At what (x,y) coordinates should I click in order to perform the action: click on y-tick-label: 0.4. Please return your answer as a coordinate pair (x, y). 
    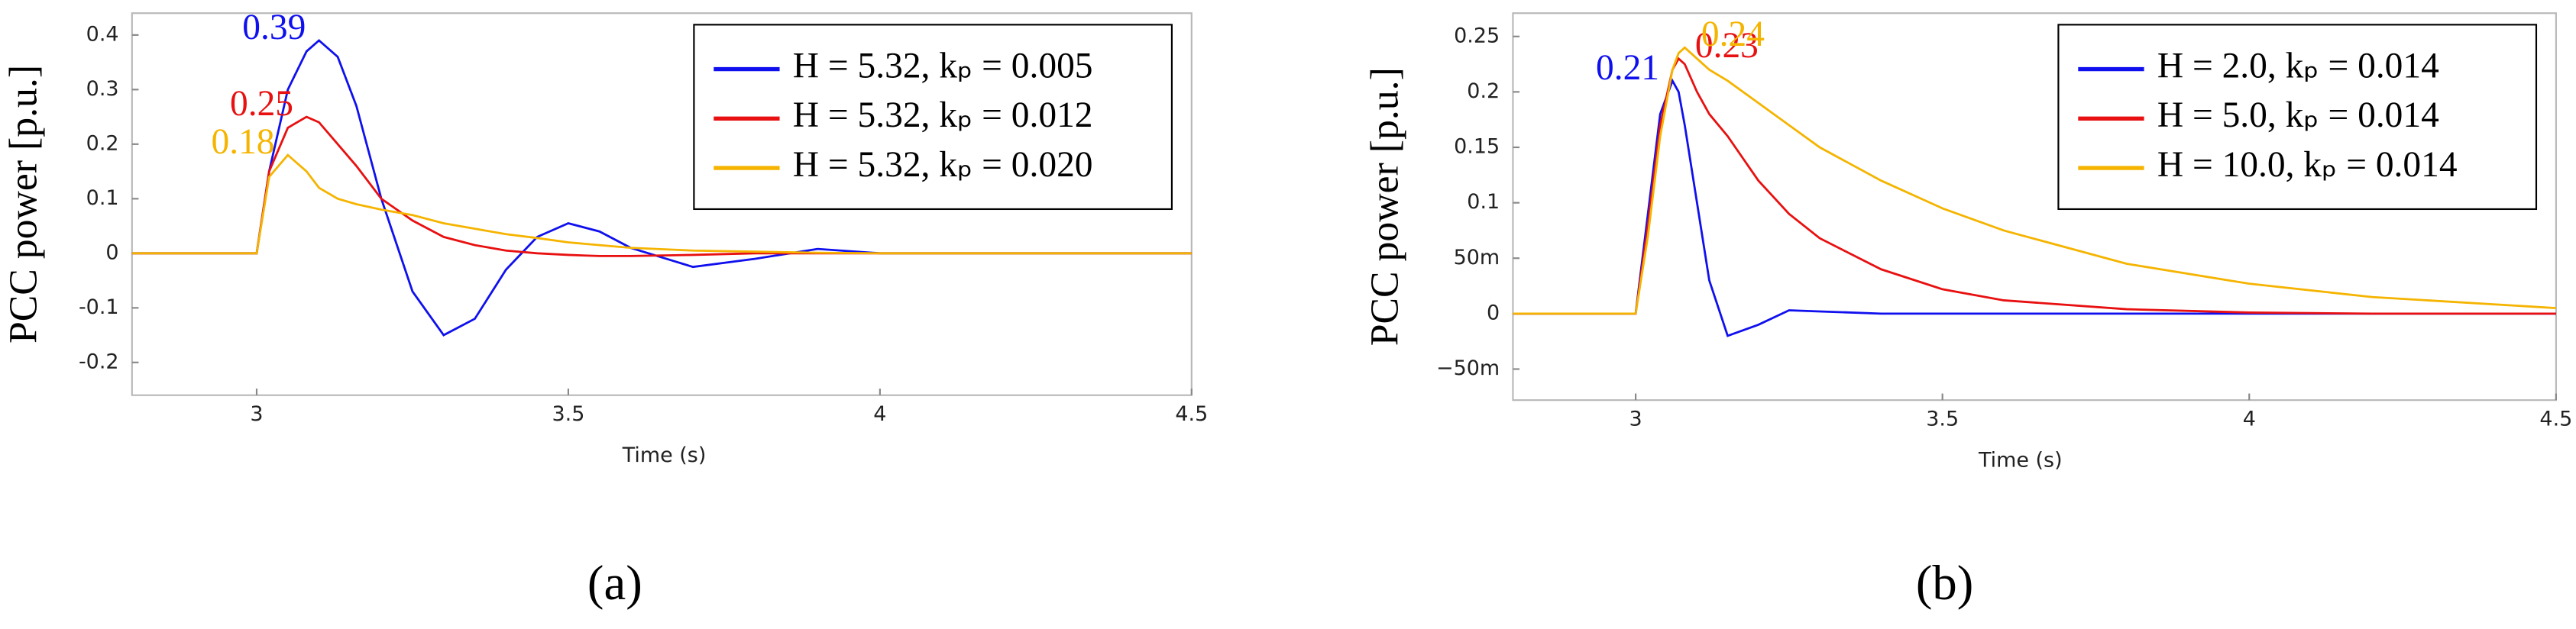
    Looking at the image, I should click on (102, 34).